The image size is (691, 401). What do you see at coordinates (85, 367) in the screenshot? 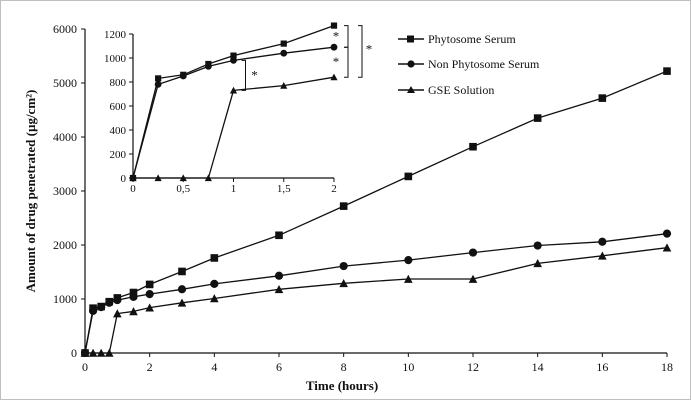
I see `x-tick-label: 0` at bounding box center [85, 367].